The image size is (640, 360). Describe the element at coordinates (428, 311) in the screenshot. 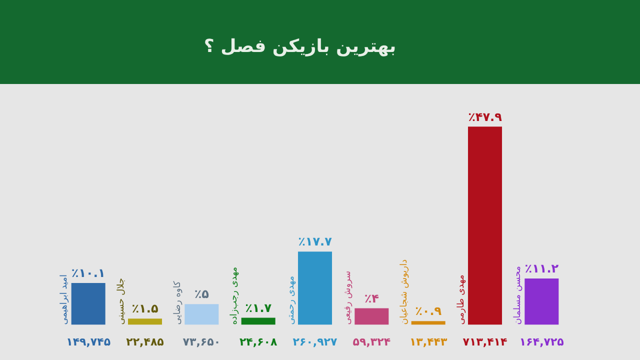

I see `data-label: ٪۰.۹` at that location.